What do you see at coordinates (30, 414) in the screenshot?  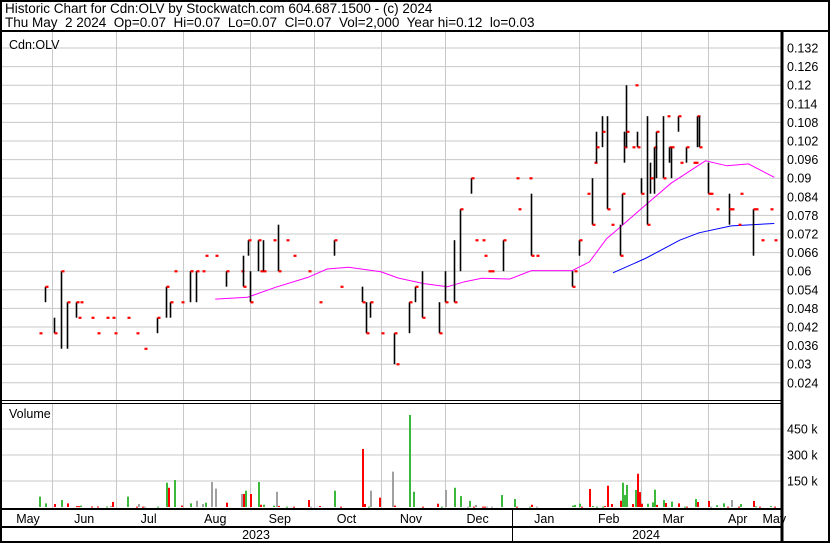 I see `volume-panel-title: Volume` at bounding box center [30, 414].